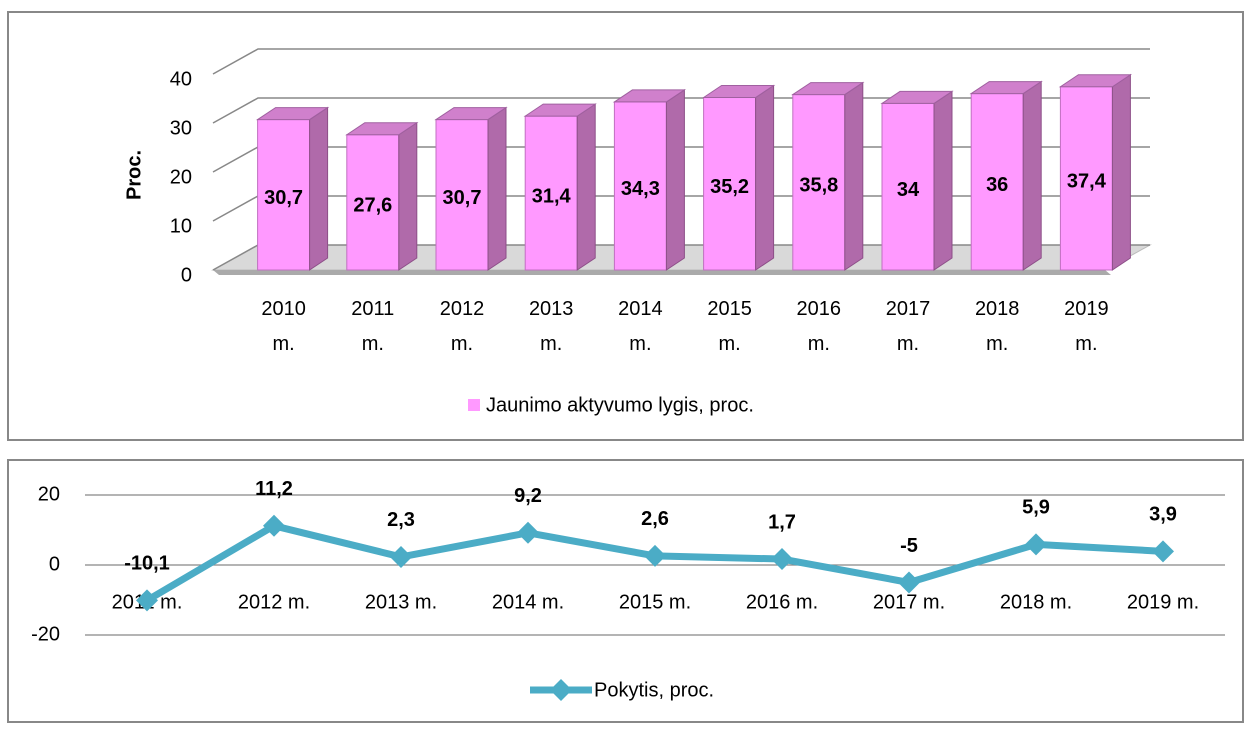  What do you see at coordinates (274, 489) in the screenshot?
I see `data-label: 11,2` at bounding box center [274, 489].